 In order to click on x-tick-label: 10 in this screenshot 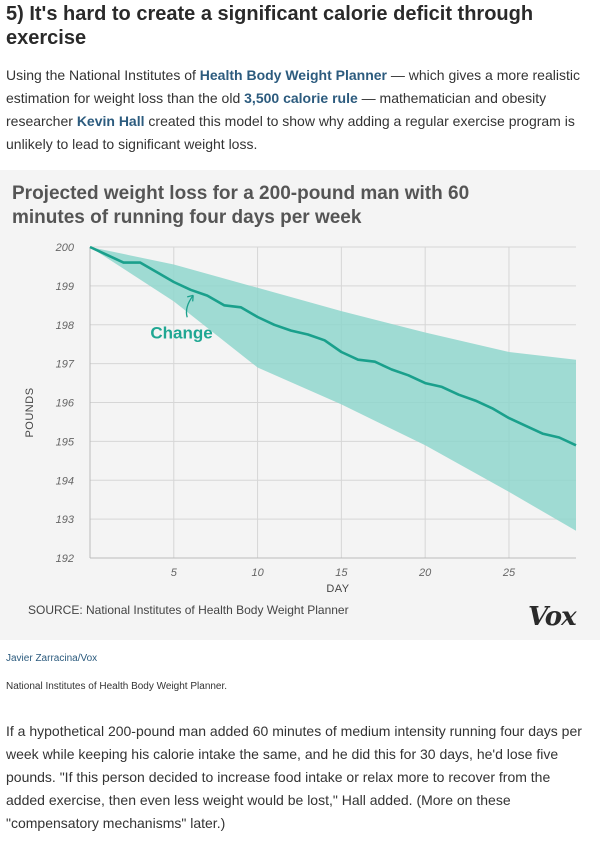, I will do `click(257, 573)`.